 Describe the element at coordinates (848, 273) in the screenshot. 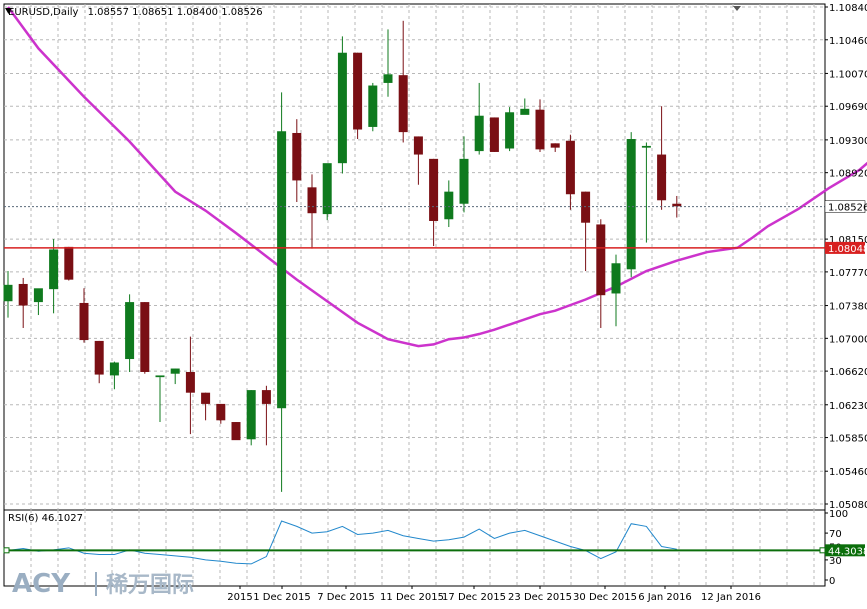

I see `price-tick-label: 1.07770` at that location.